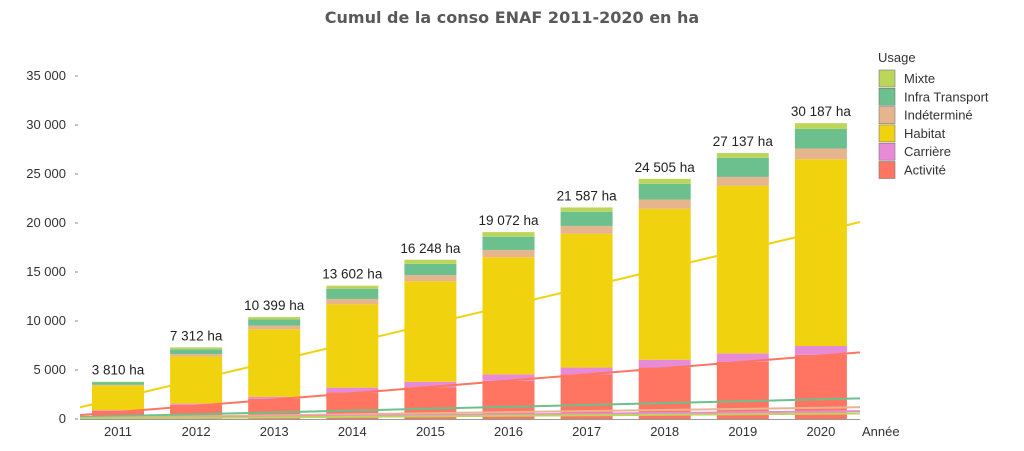 The image size is (1024, 451). Describe the element at coordinates (925, 133) in the screenshot. I see `legend-item-label: Habitat` at that location.